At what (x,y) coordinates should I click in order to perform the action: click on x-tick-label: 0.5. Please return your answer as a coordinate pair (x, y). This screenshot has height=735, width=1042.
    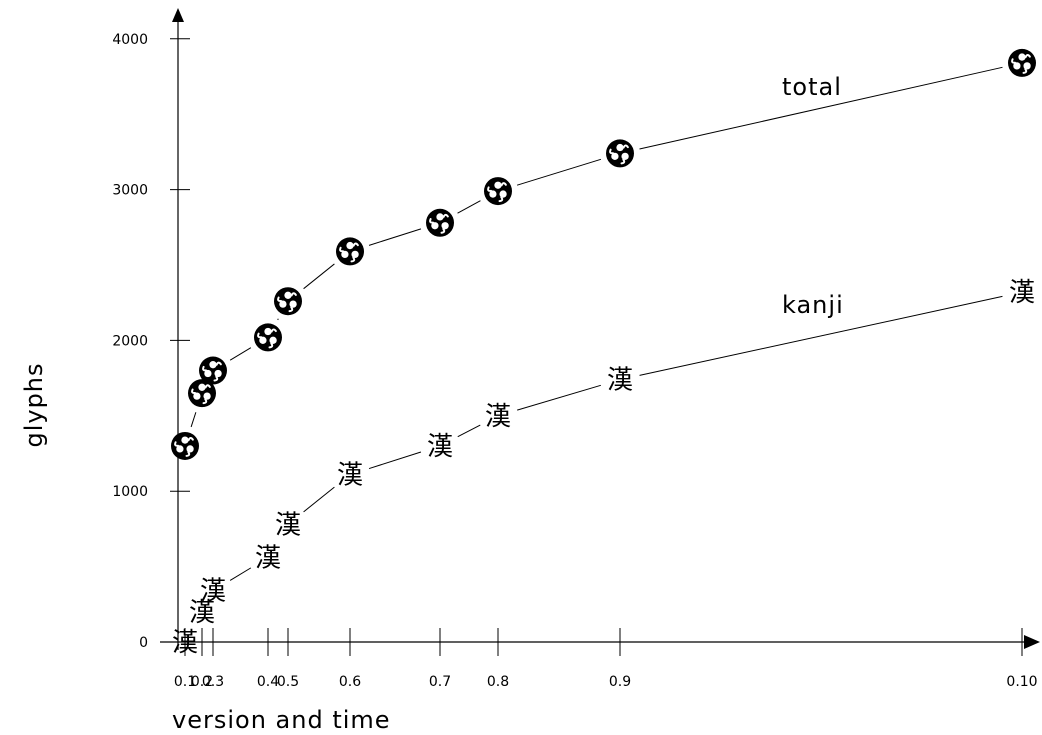
    Looking at the image, I should click on (288, 682).